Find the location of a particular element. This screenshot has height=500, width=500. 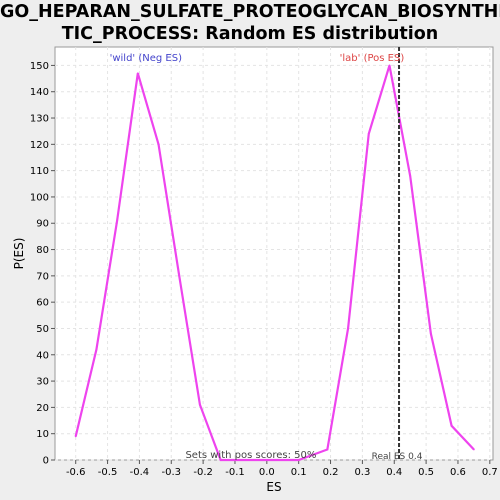

x-tick-label: 0.3 is located at coordinates (362, 472).